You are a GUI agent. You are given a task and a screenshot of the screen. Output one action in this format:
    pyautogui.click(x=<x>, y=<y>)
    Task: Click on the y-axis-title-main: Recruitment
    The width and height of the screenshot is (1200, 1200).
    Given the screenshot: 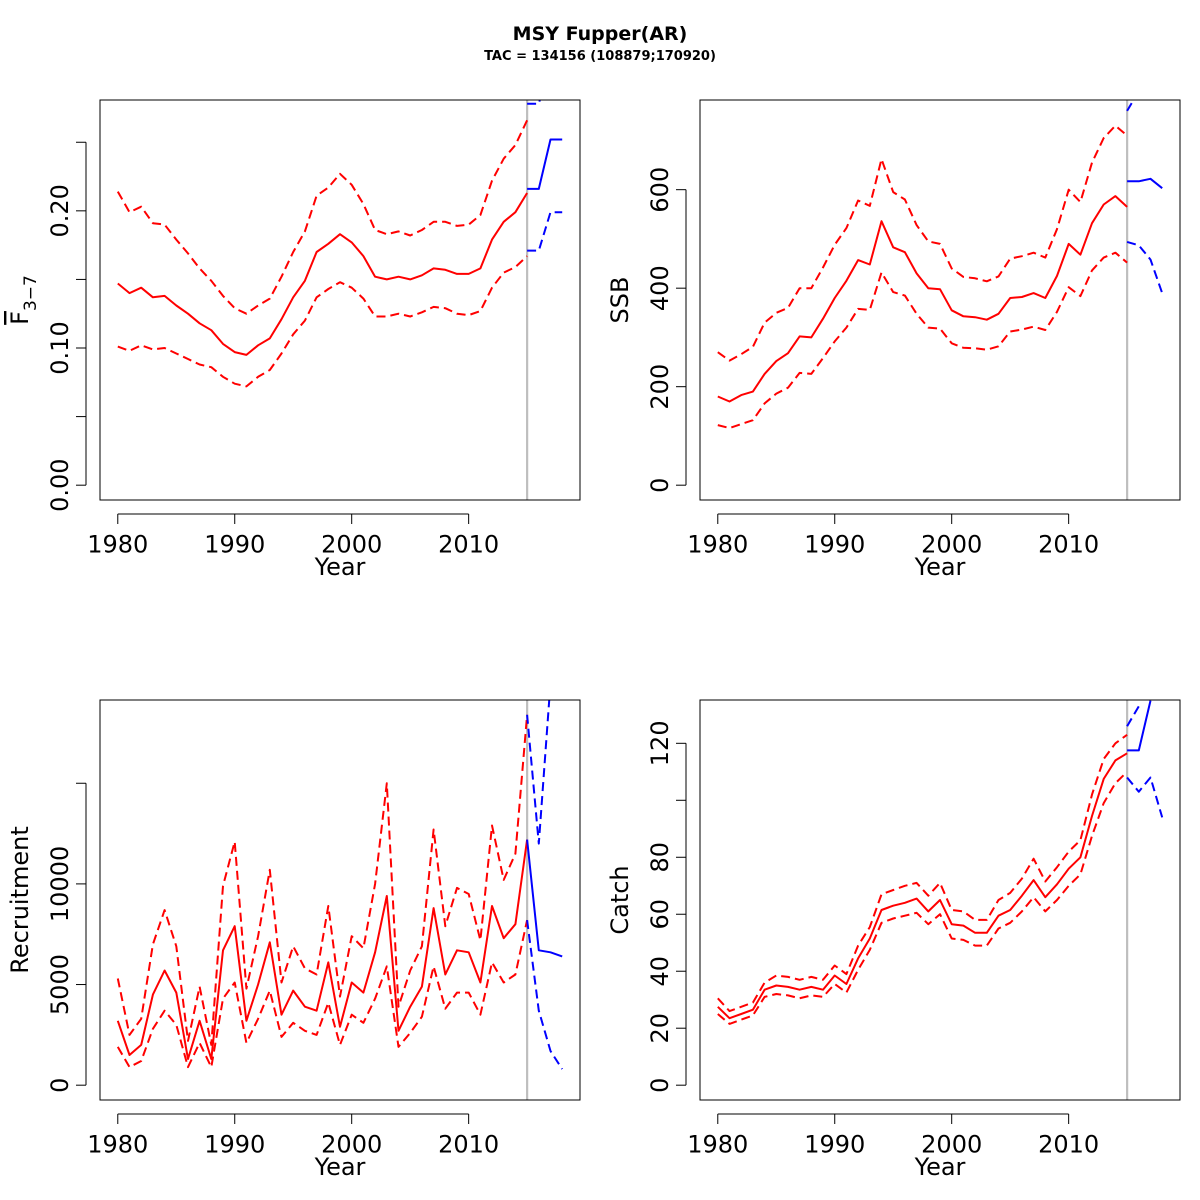 What is the action you would take?
    pyautogui.click(x=20, y=899)
    